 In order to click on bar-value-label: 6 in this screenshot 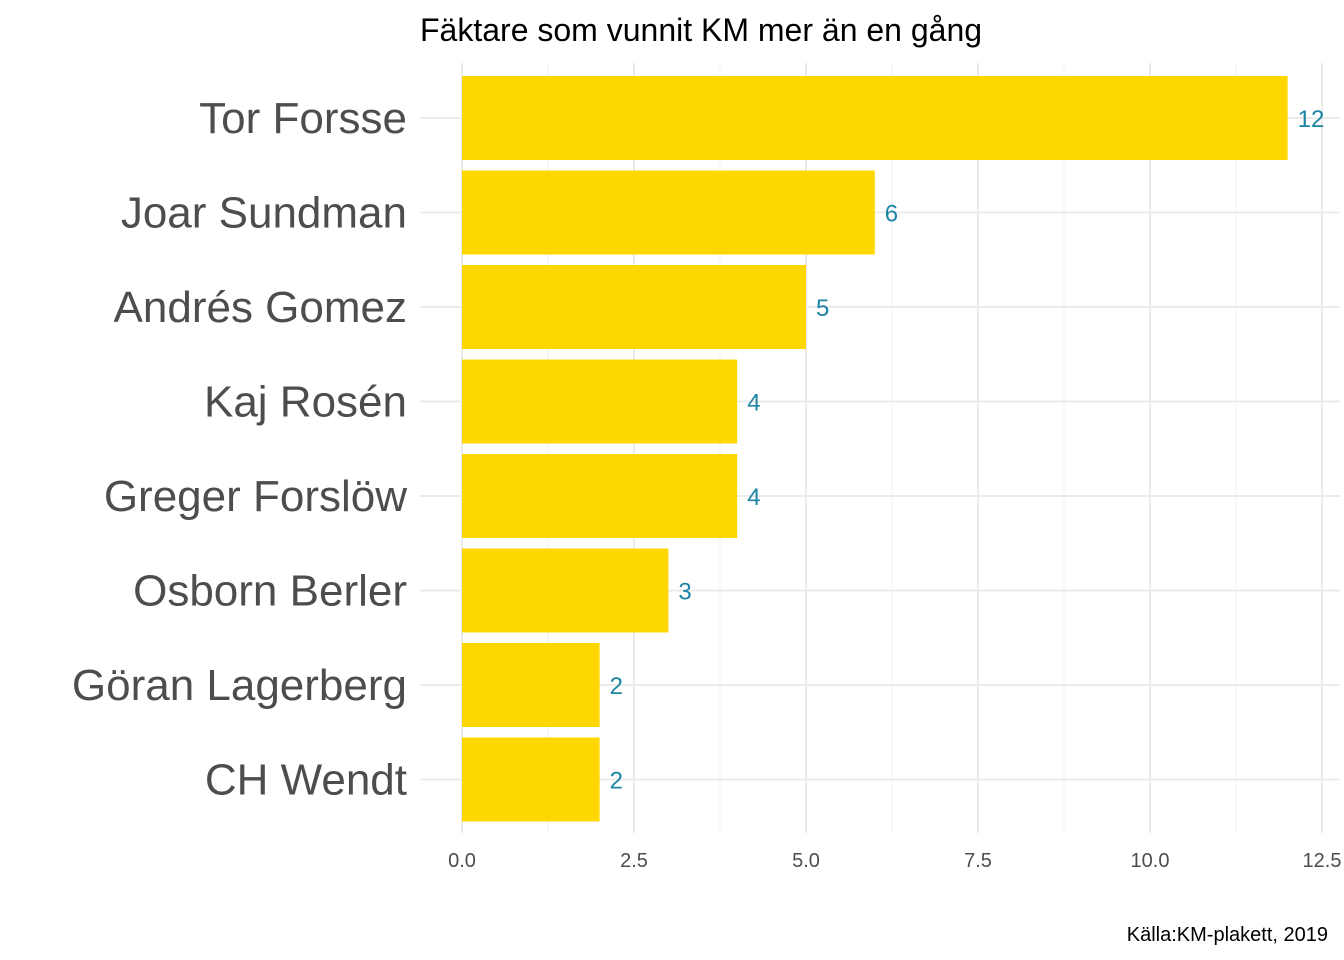, I will do `click(891, 214)`.